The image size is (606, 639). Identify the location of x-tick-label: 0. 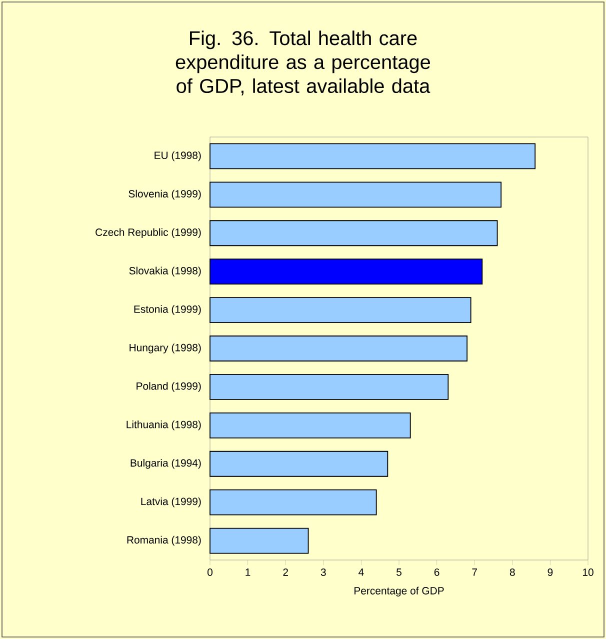
(210, 572).